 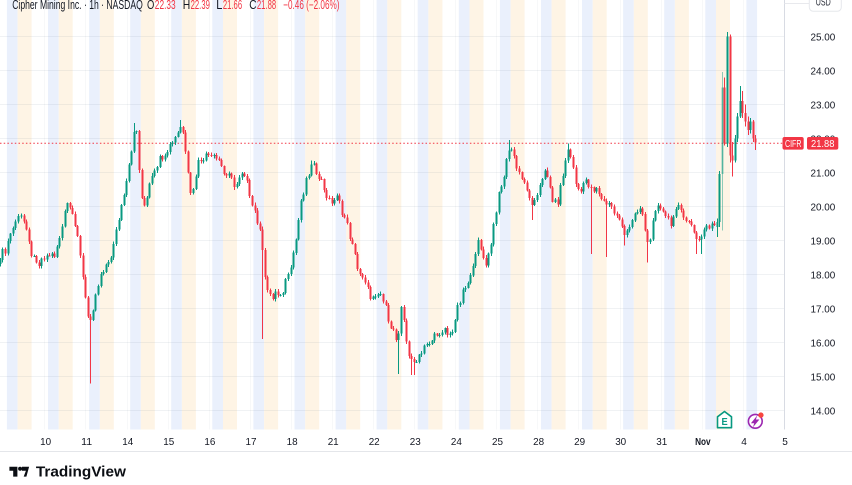 What do you see at coordinates (823, 4) in the screenshot?
I see `svg-text: USD` at bounding box center [823, 4].